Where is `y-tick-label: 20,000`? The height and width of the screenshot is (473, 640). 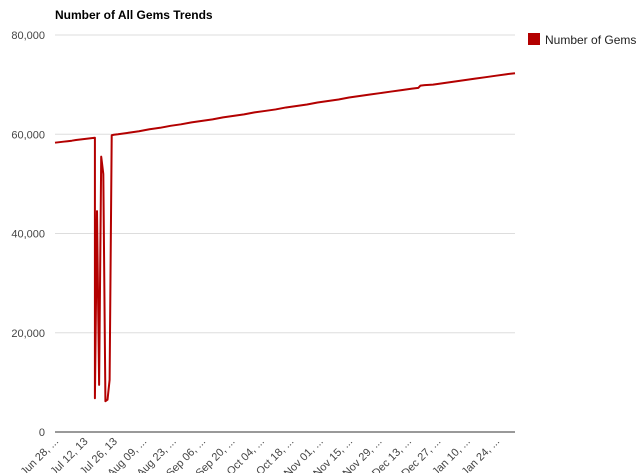
y-tick-label: 20,000 is located at coordinates (28, 334).